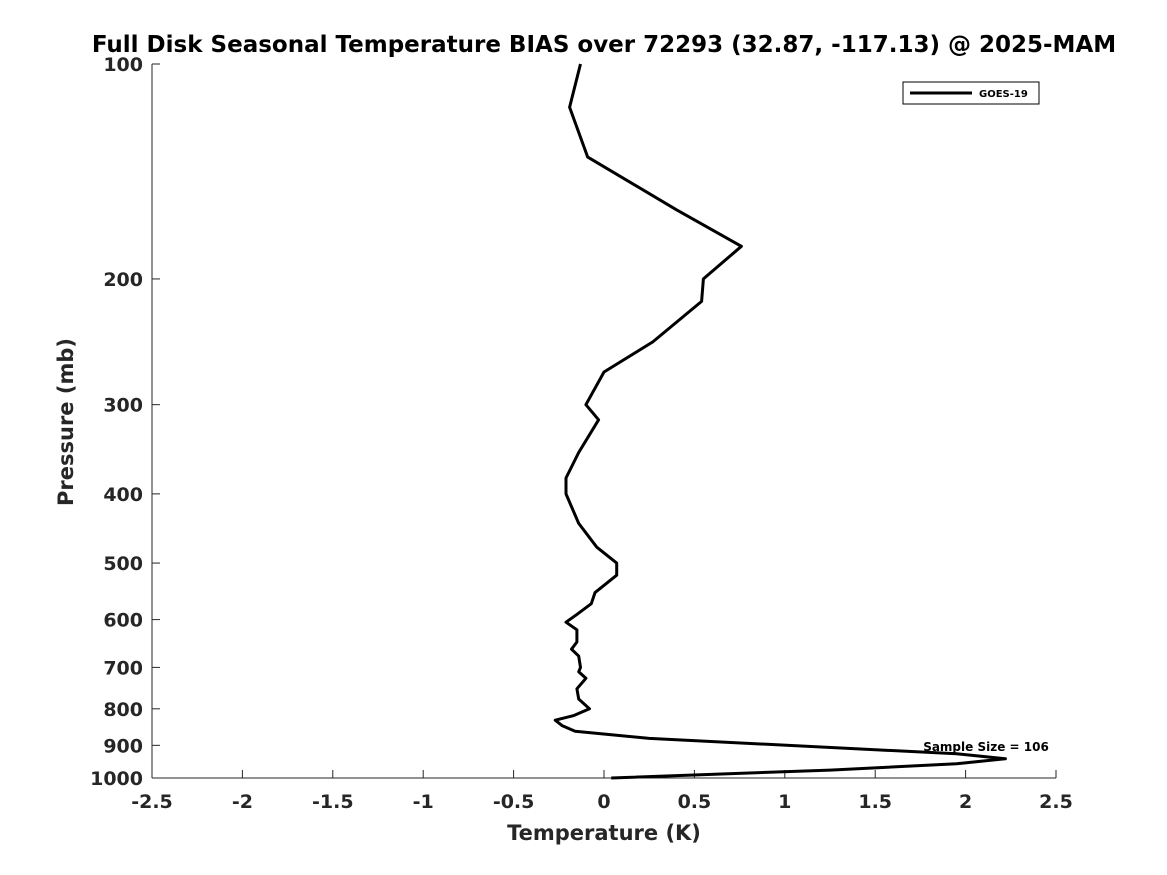  What do you see at coordinates (333, 802) in the screenshot?
I see `x-tick-label: -1.5` at bounding box center [333, 802].